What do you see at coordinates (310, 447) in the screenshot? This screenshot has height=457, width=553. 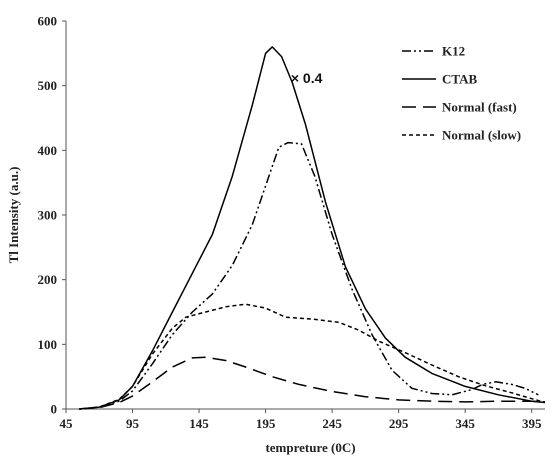 I see `x-axis-title: tempreture (0C)` at bounding box center [310, 447].